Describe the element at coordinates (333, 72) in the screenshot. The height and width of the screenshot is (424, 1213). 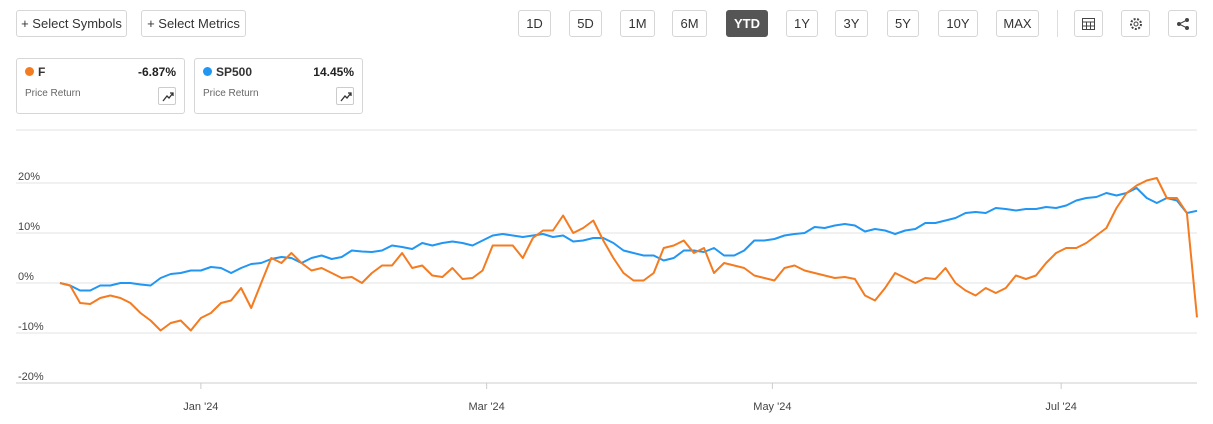
I see `return: 14.45%` at that location.